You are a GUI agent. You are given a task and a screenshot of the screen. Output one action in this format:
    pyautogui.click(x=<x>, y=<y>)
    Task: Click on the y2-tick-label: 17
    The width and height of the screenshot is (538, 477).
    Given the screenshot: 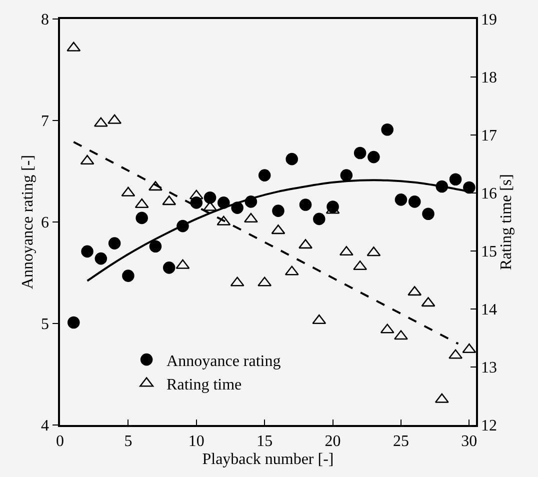 What is the action you would take?
    pyautogui.click(x=488, y=136)
    